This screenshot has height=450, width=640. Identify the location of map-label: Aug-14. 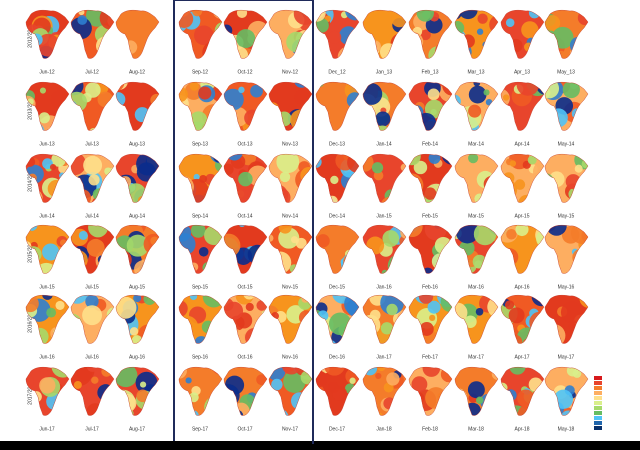
(137, 216).